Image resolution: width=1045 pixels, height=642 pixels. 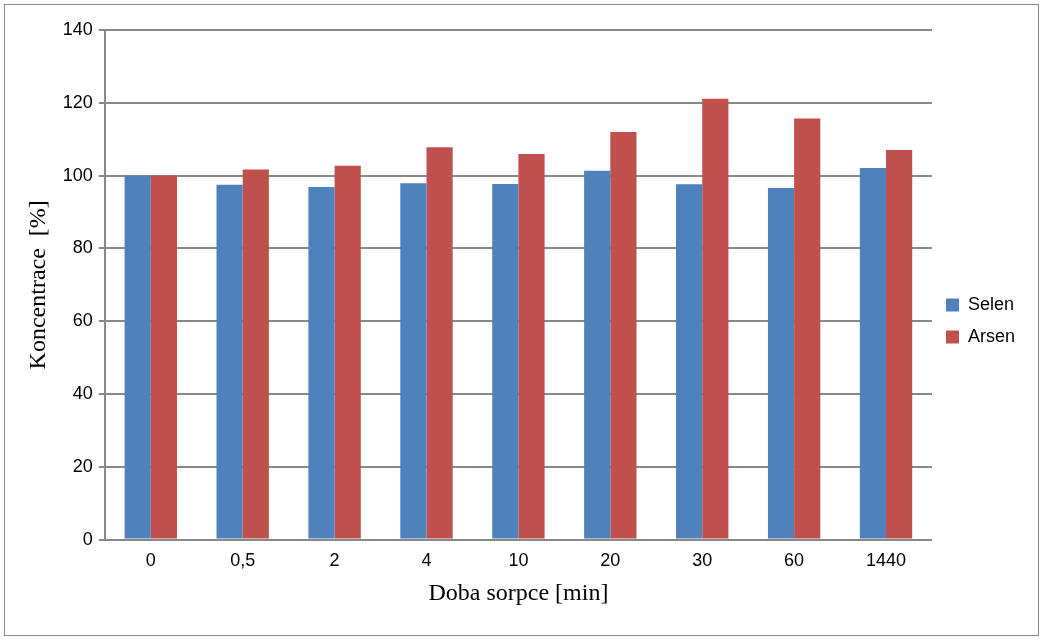 I want to click on legend-label: Arsen, so click(x=991, y=335).